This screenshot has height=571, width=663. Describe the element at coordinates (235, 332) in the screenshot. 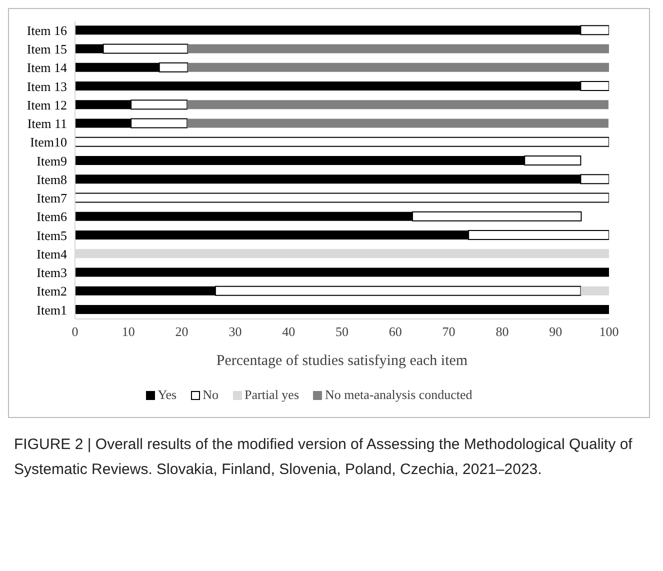

I see `x-tick-label: 30` at that location.